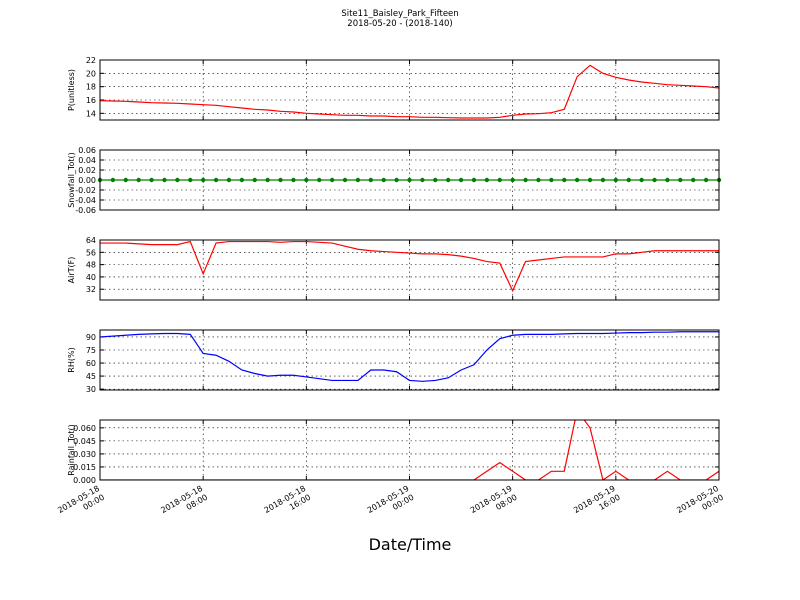 The image size is (800, 600). I want to click on x-tick-label: 2018-05-2000:00, so click(700, 504).